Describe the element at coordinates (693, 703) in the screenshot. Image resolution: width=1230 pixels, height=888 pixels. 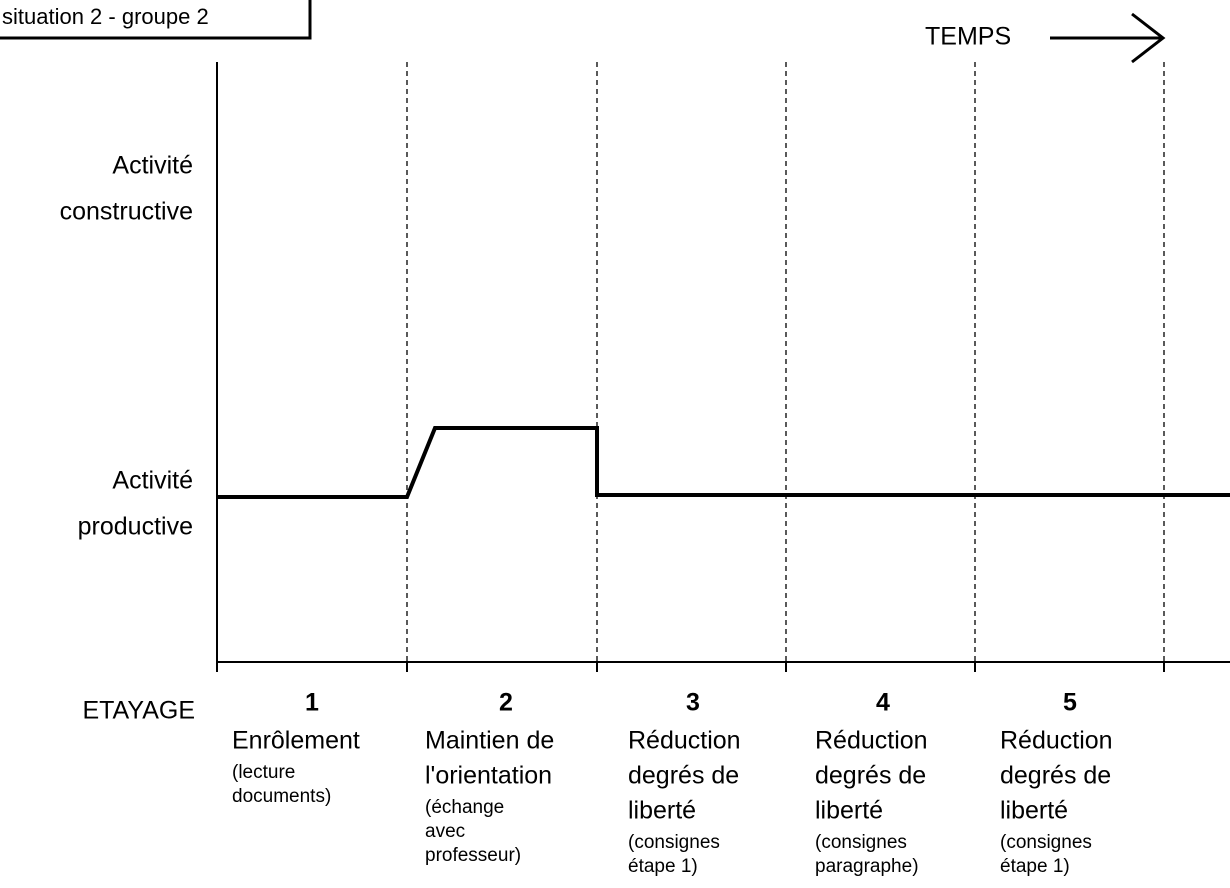
I see `step-number: 3` at that location.